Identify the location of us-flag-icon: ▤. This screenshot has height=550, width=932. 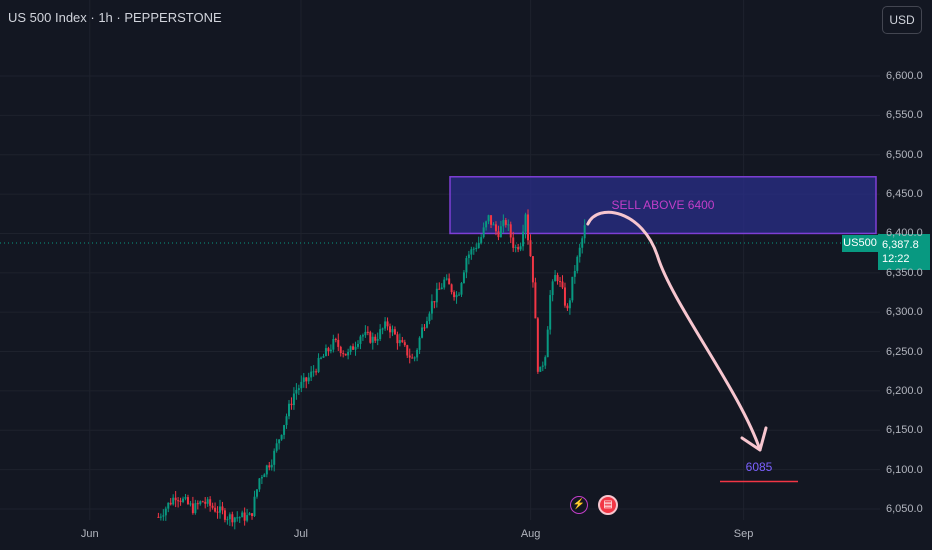
(608, 505).